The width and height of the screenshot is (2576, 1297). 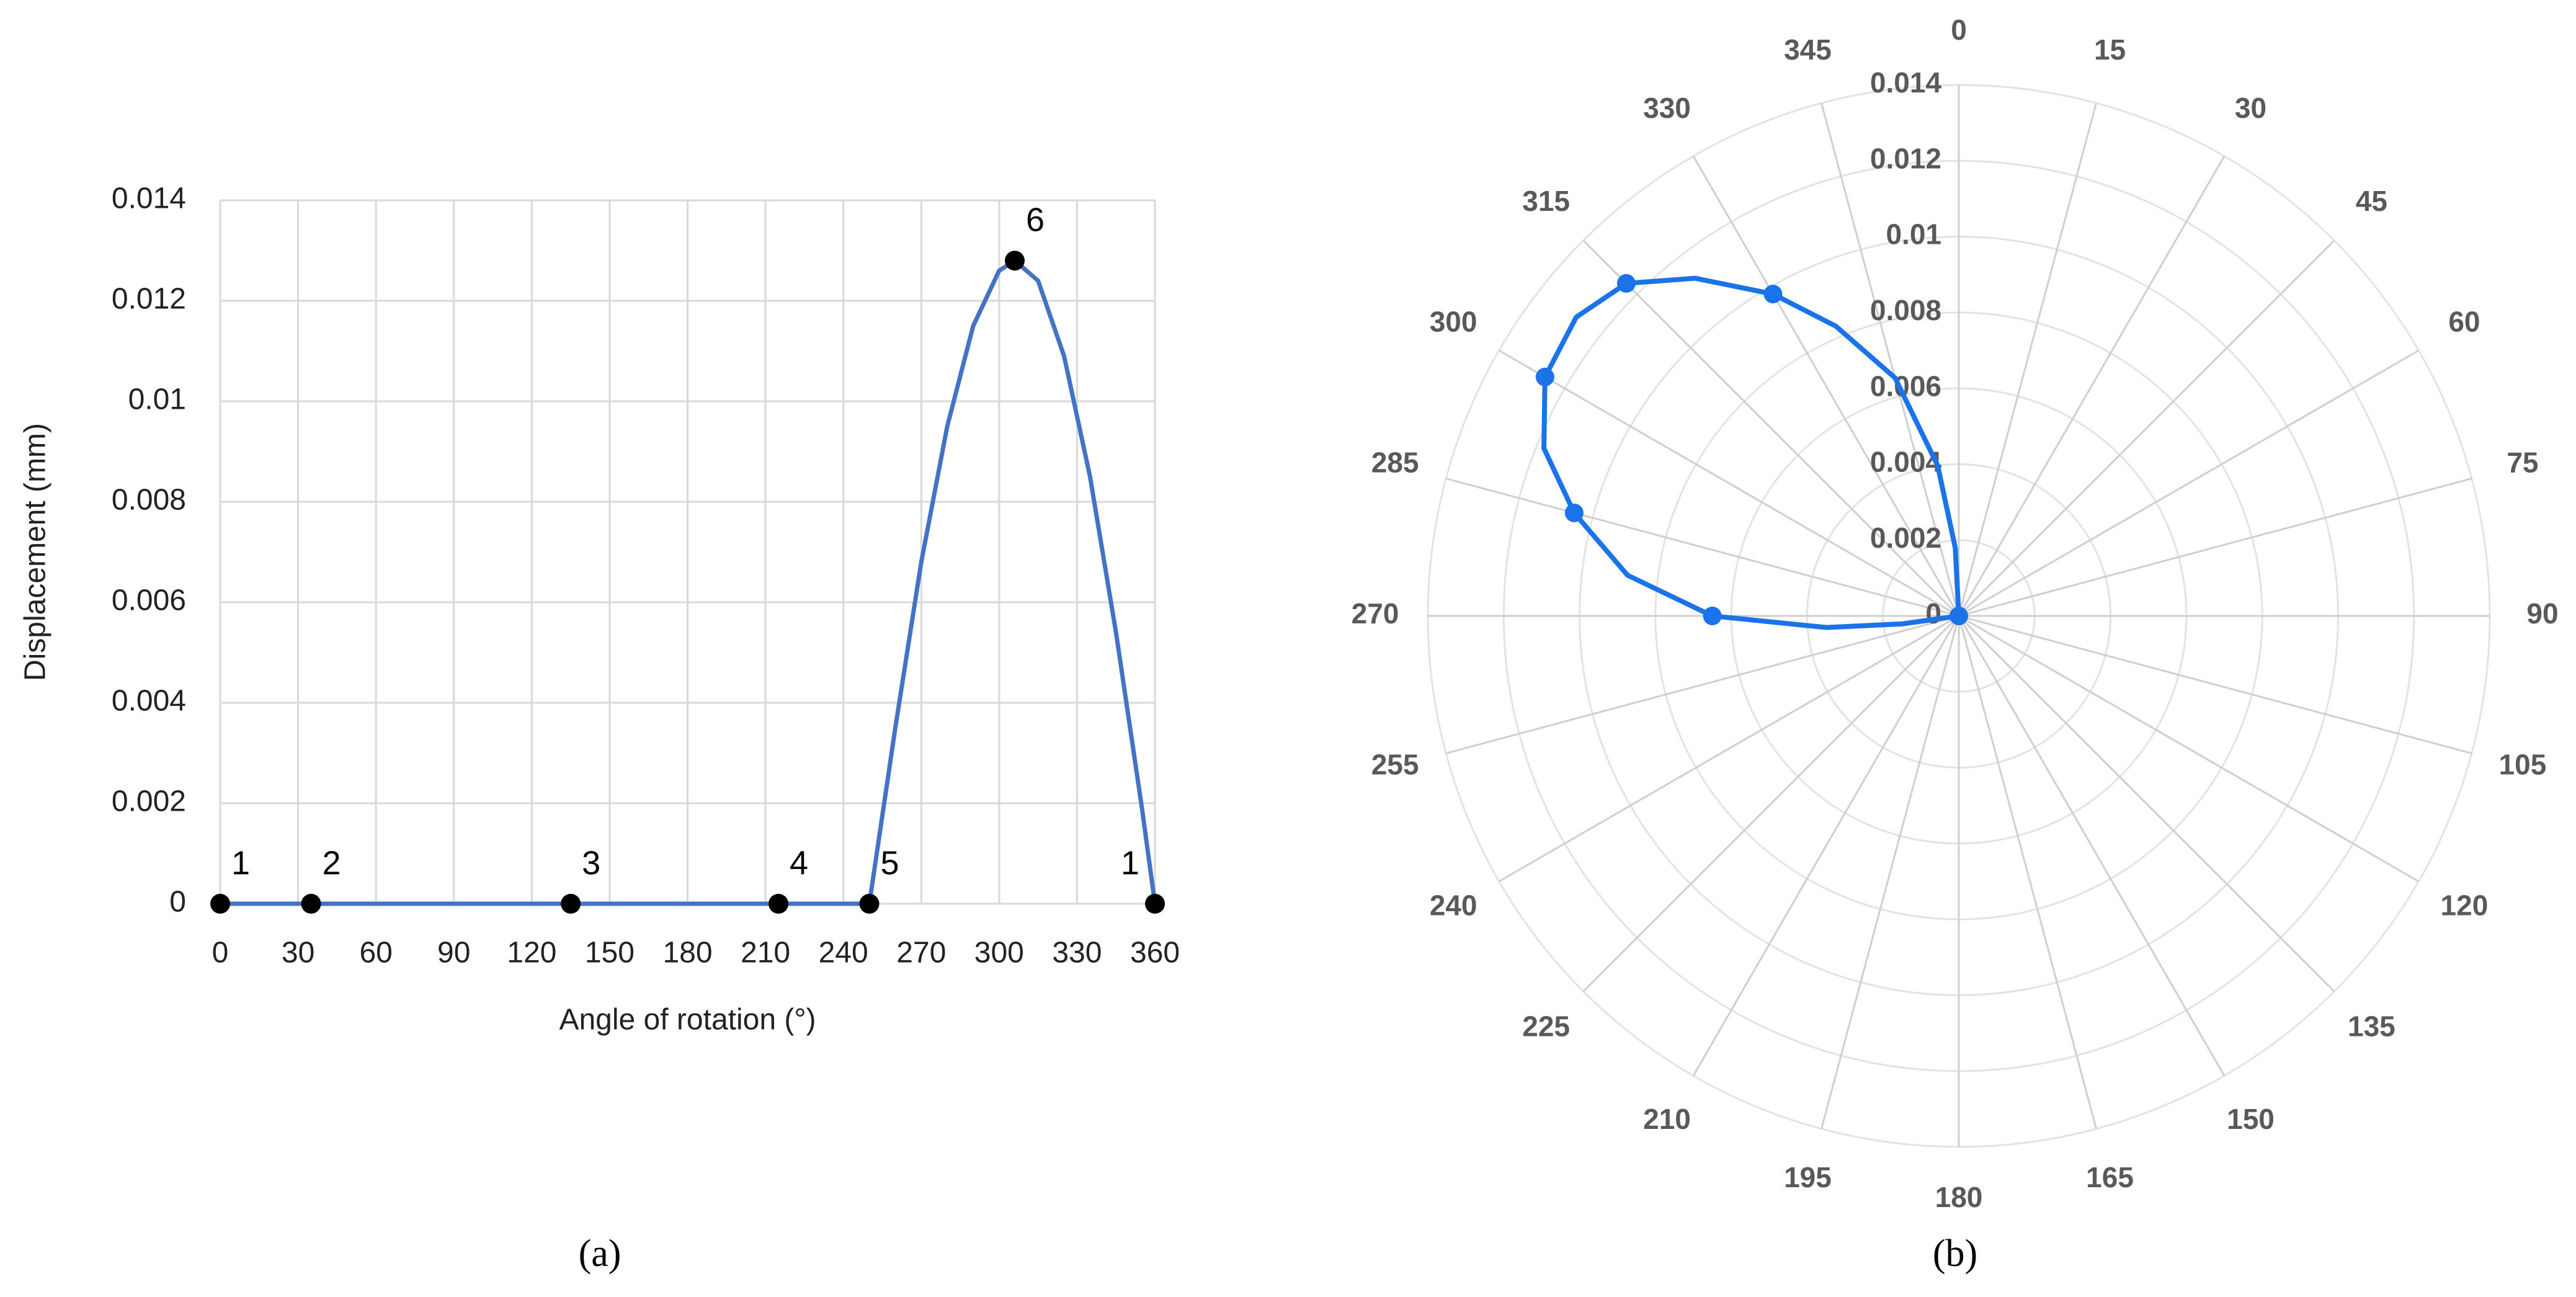 I want to click on x-tick-label: 60, so click(x=375, y=953).